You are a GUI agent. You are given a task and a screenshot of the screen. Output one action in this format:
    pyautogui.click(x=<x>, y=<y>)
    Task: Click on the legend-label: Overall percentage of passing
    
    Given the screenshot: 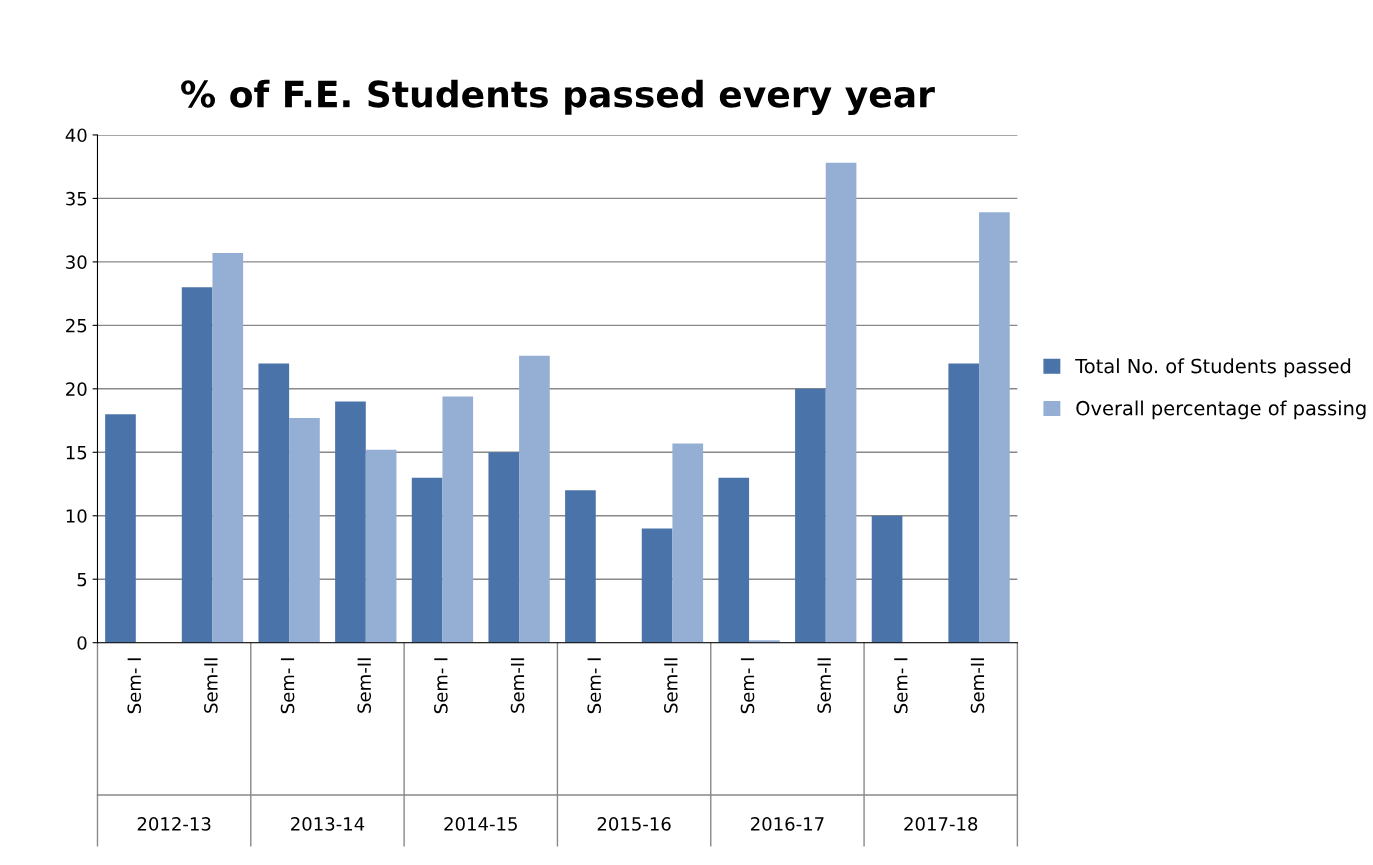 What is the action you would take?
    pyautogui.click(x=1221, y=410)
    